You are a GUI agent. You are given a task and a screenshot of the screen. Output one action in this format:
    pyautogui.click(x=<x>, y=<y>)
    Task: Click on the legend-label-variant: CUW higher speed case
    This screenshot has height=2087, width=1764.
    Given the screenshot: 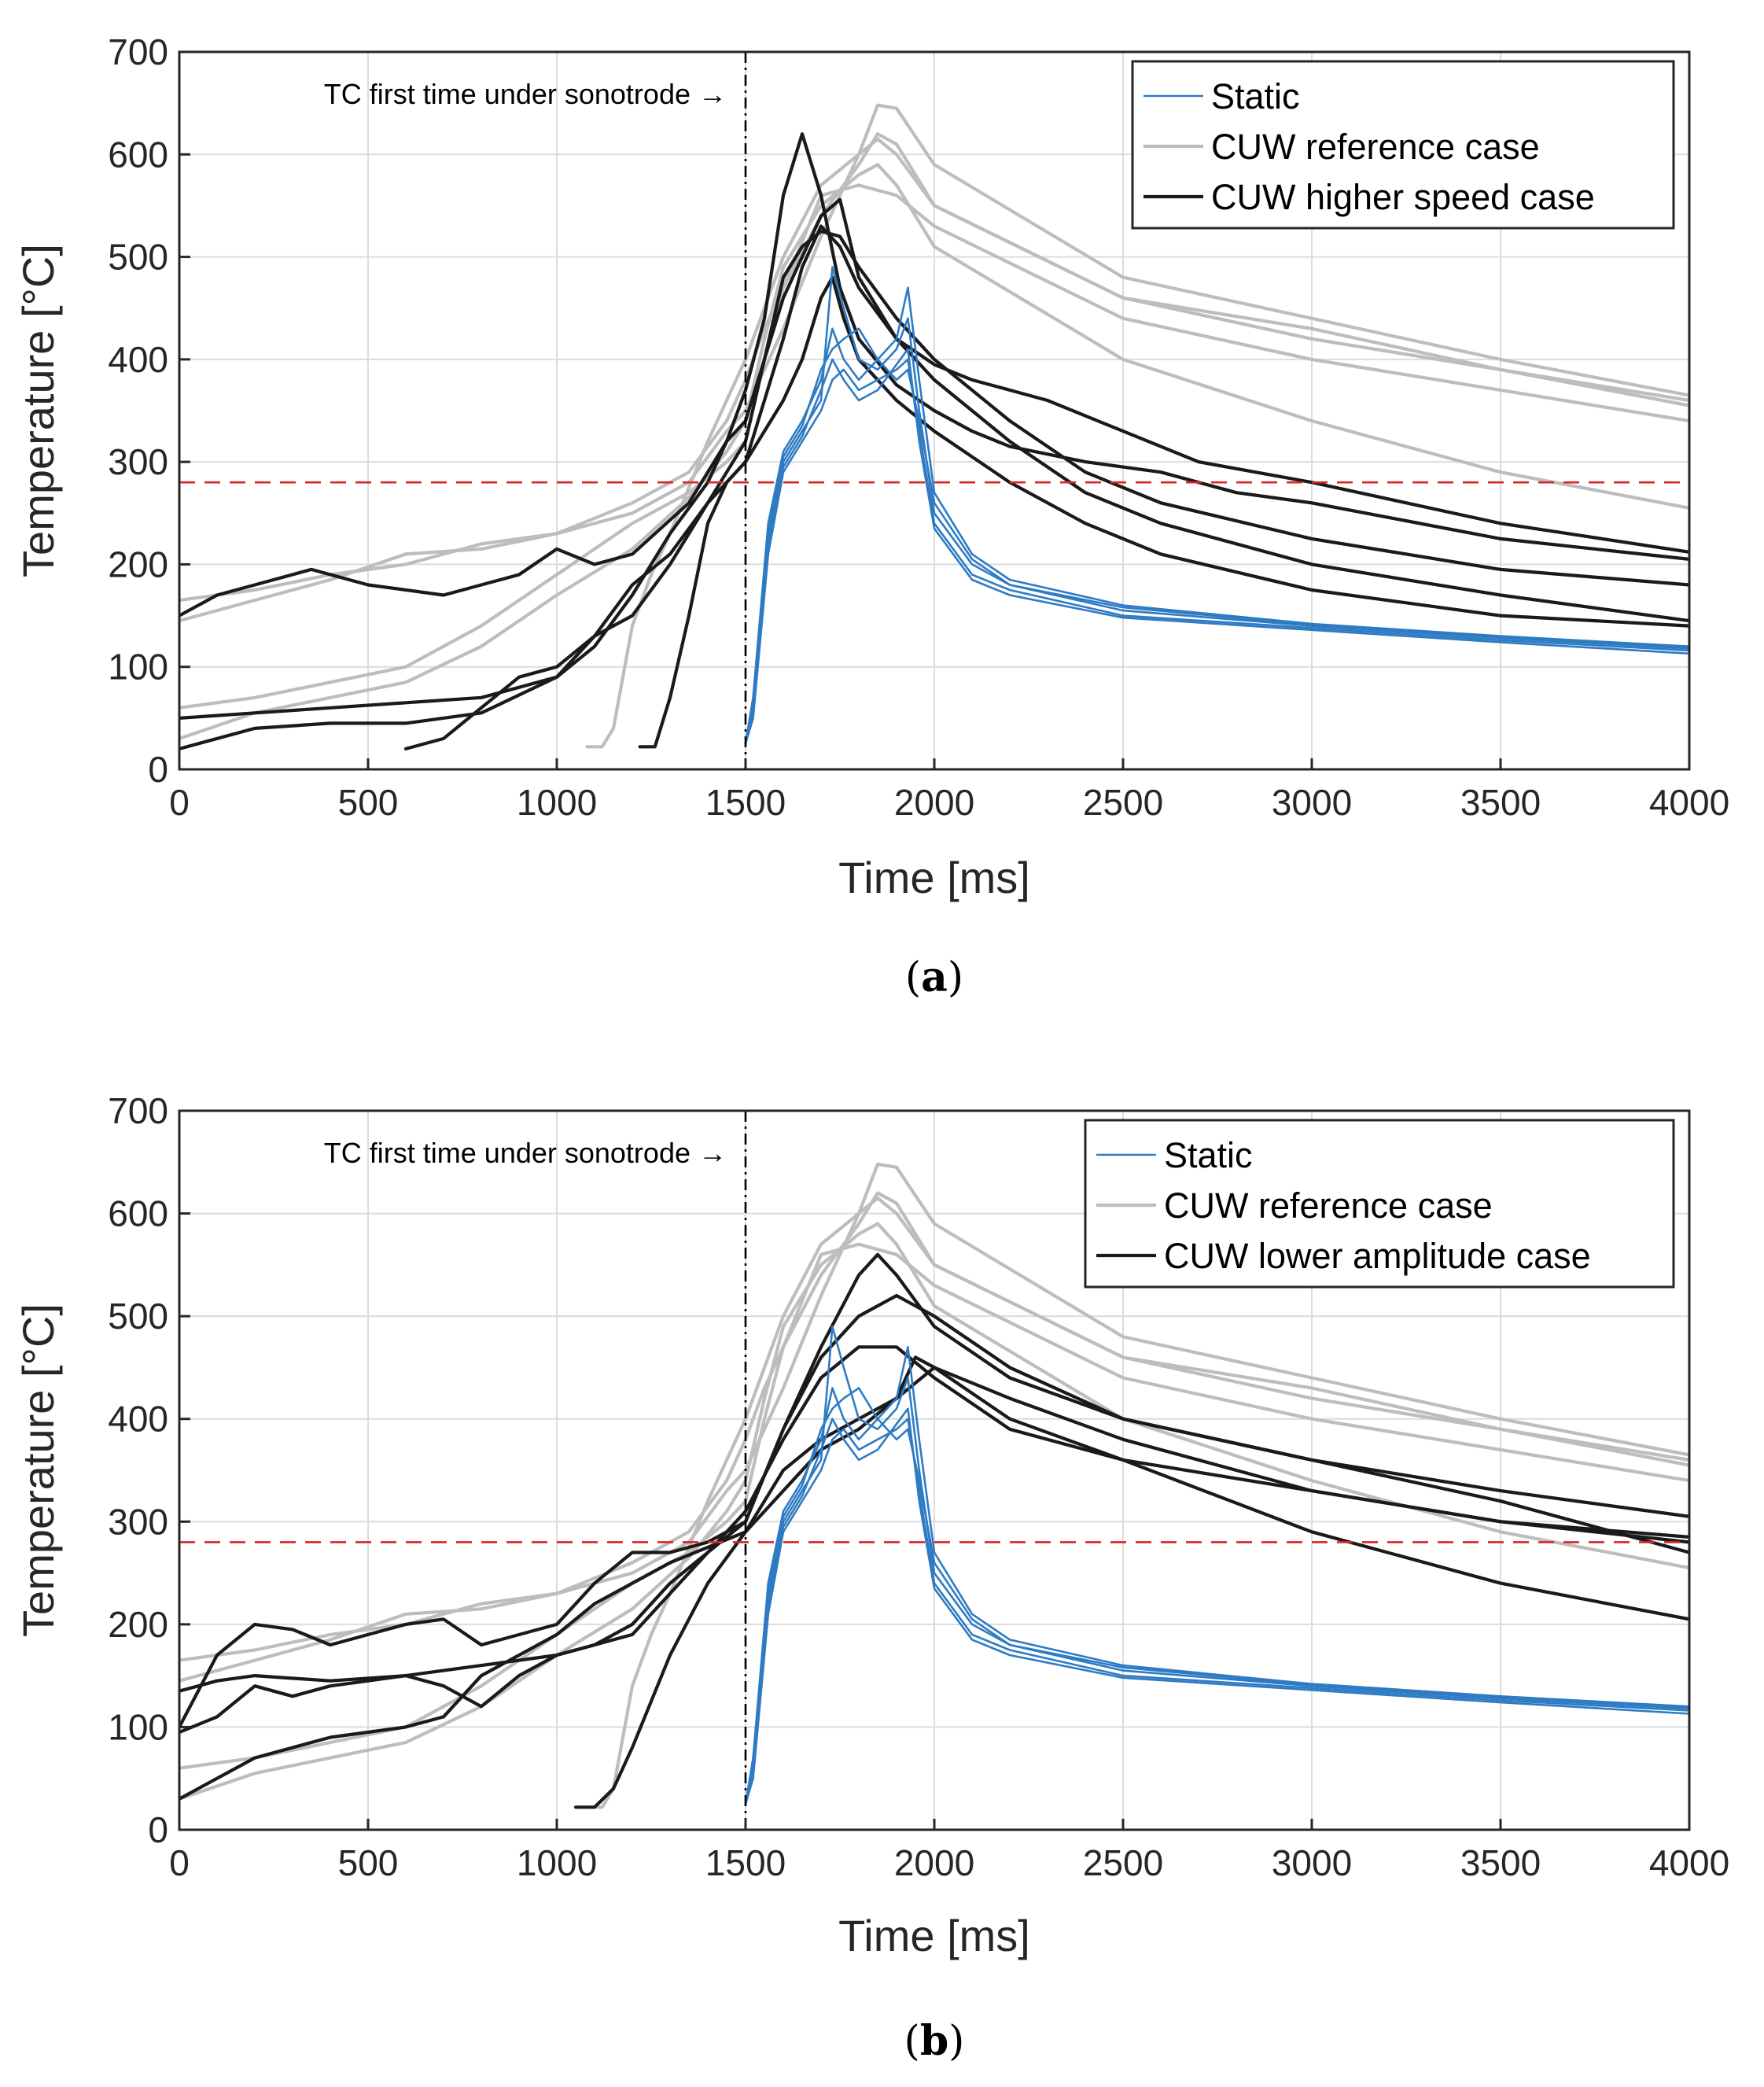 What is the action you would take?
    pyautogui.click(x=1403, y=197)
    